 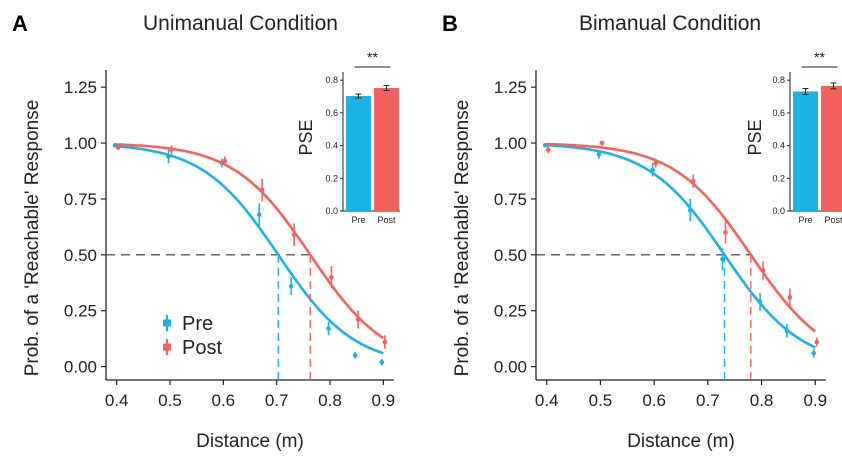 I want to click on panel-title: Bimanual Condition, so click(x=670, y=23).